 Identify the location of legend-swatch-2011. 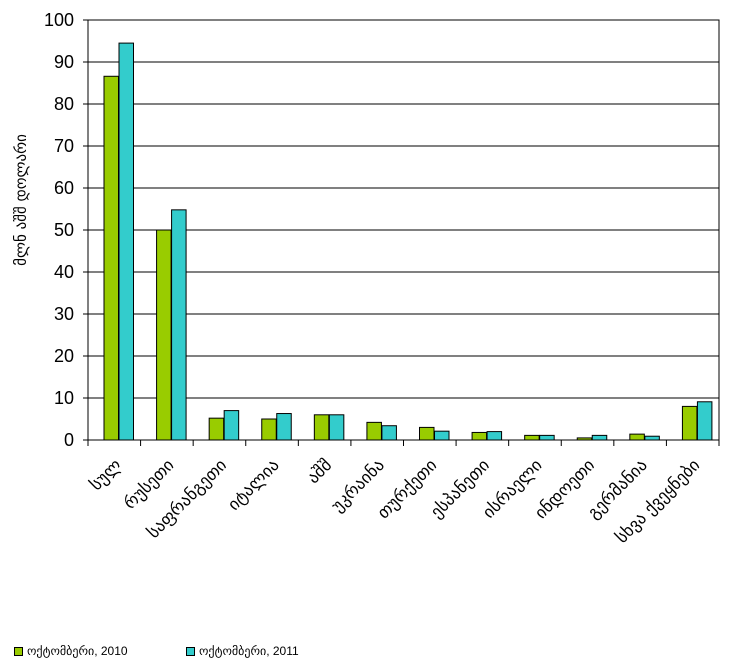
(190, 651).